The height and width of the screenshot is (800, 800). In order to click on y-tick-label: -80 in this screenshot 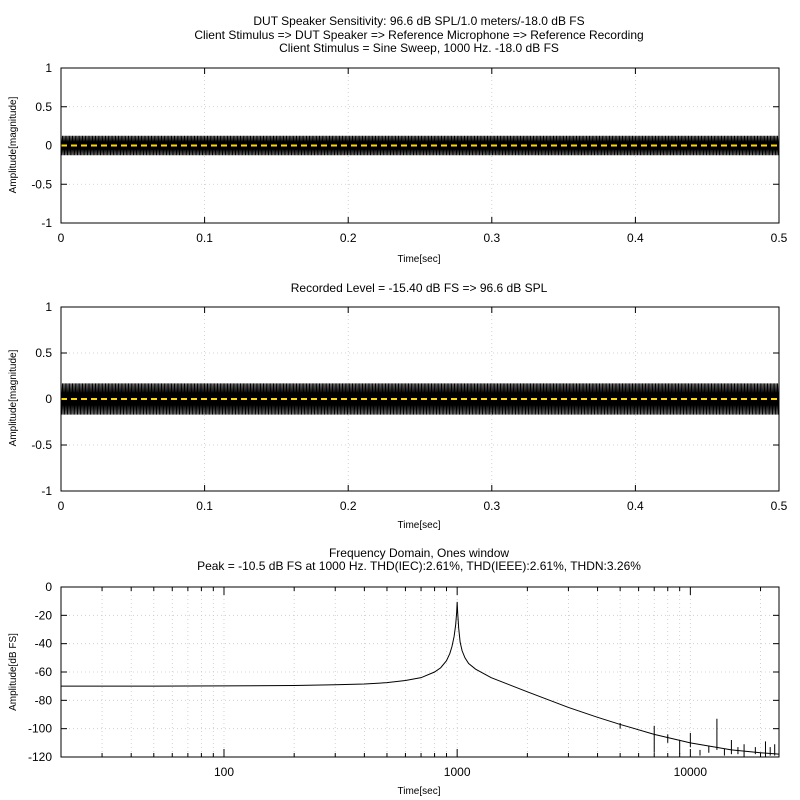, I will do `click(44, 700)`.